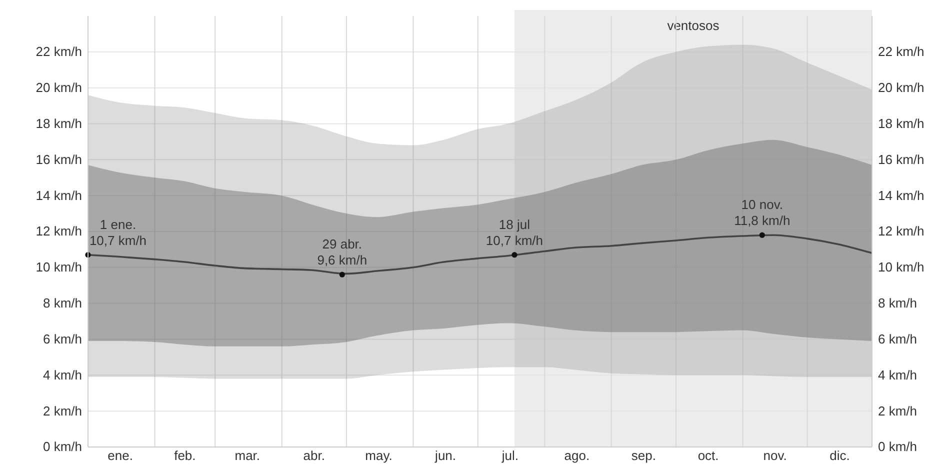 The image size is (948, 470). I want to click on y-tick-label: 10 km/h, so click(59, 267).